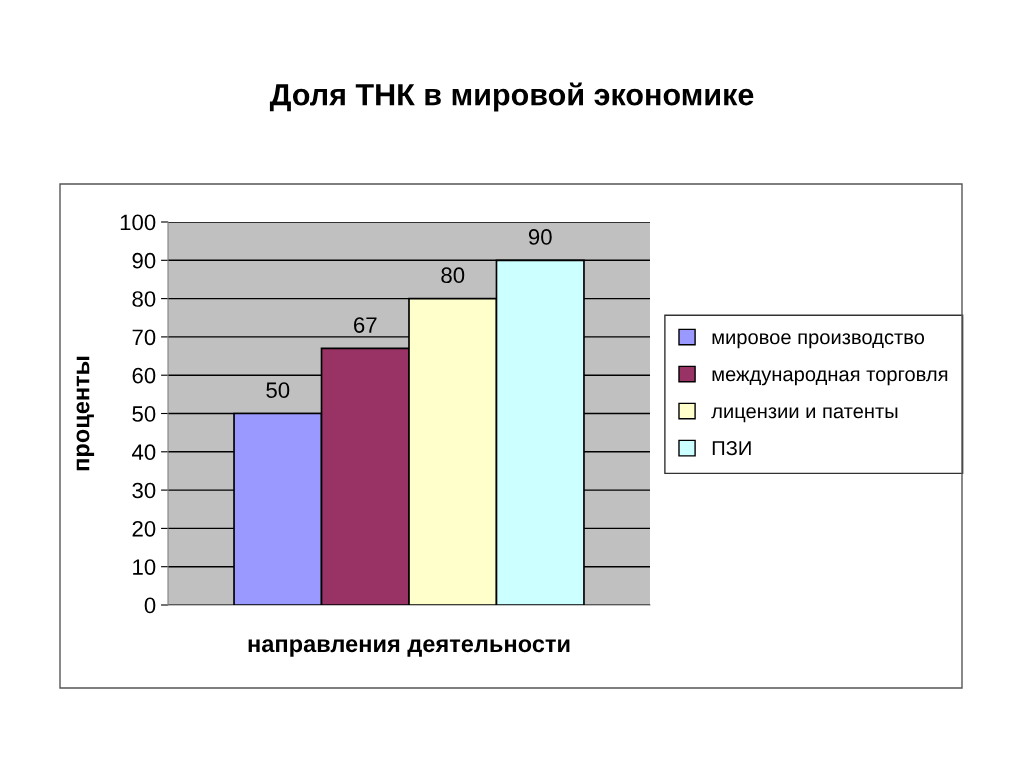 The width and height of the screenshot is (1024, 768). What do you see at coordinates (150, 605) in the screenshot?
I see `y-tick-label: 0` at bounding box center [150, 605].